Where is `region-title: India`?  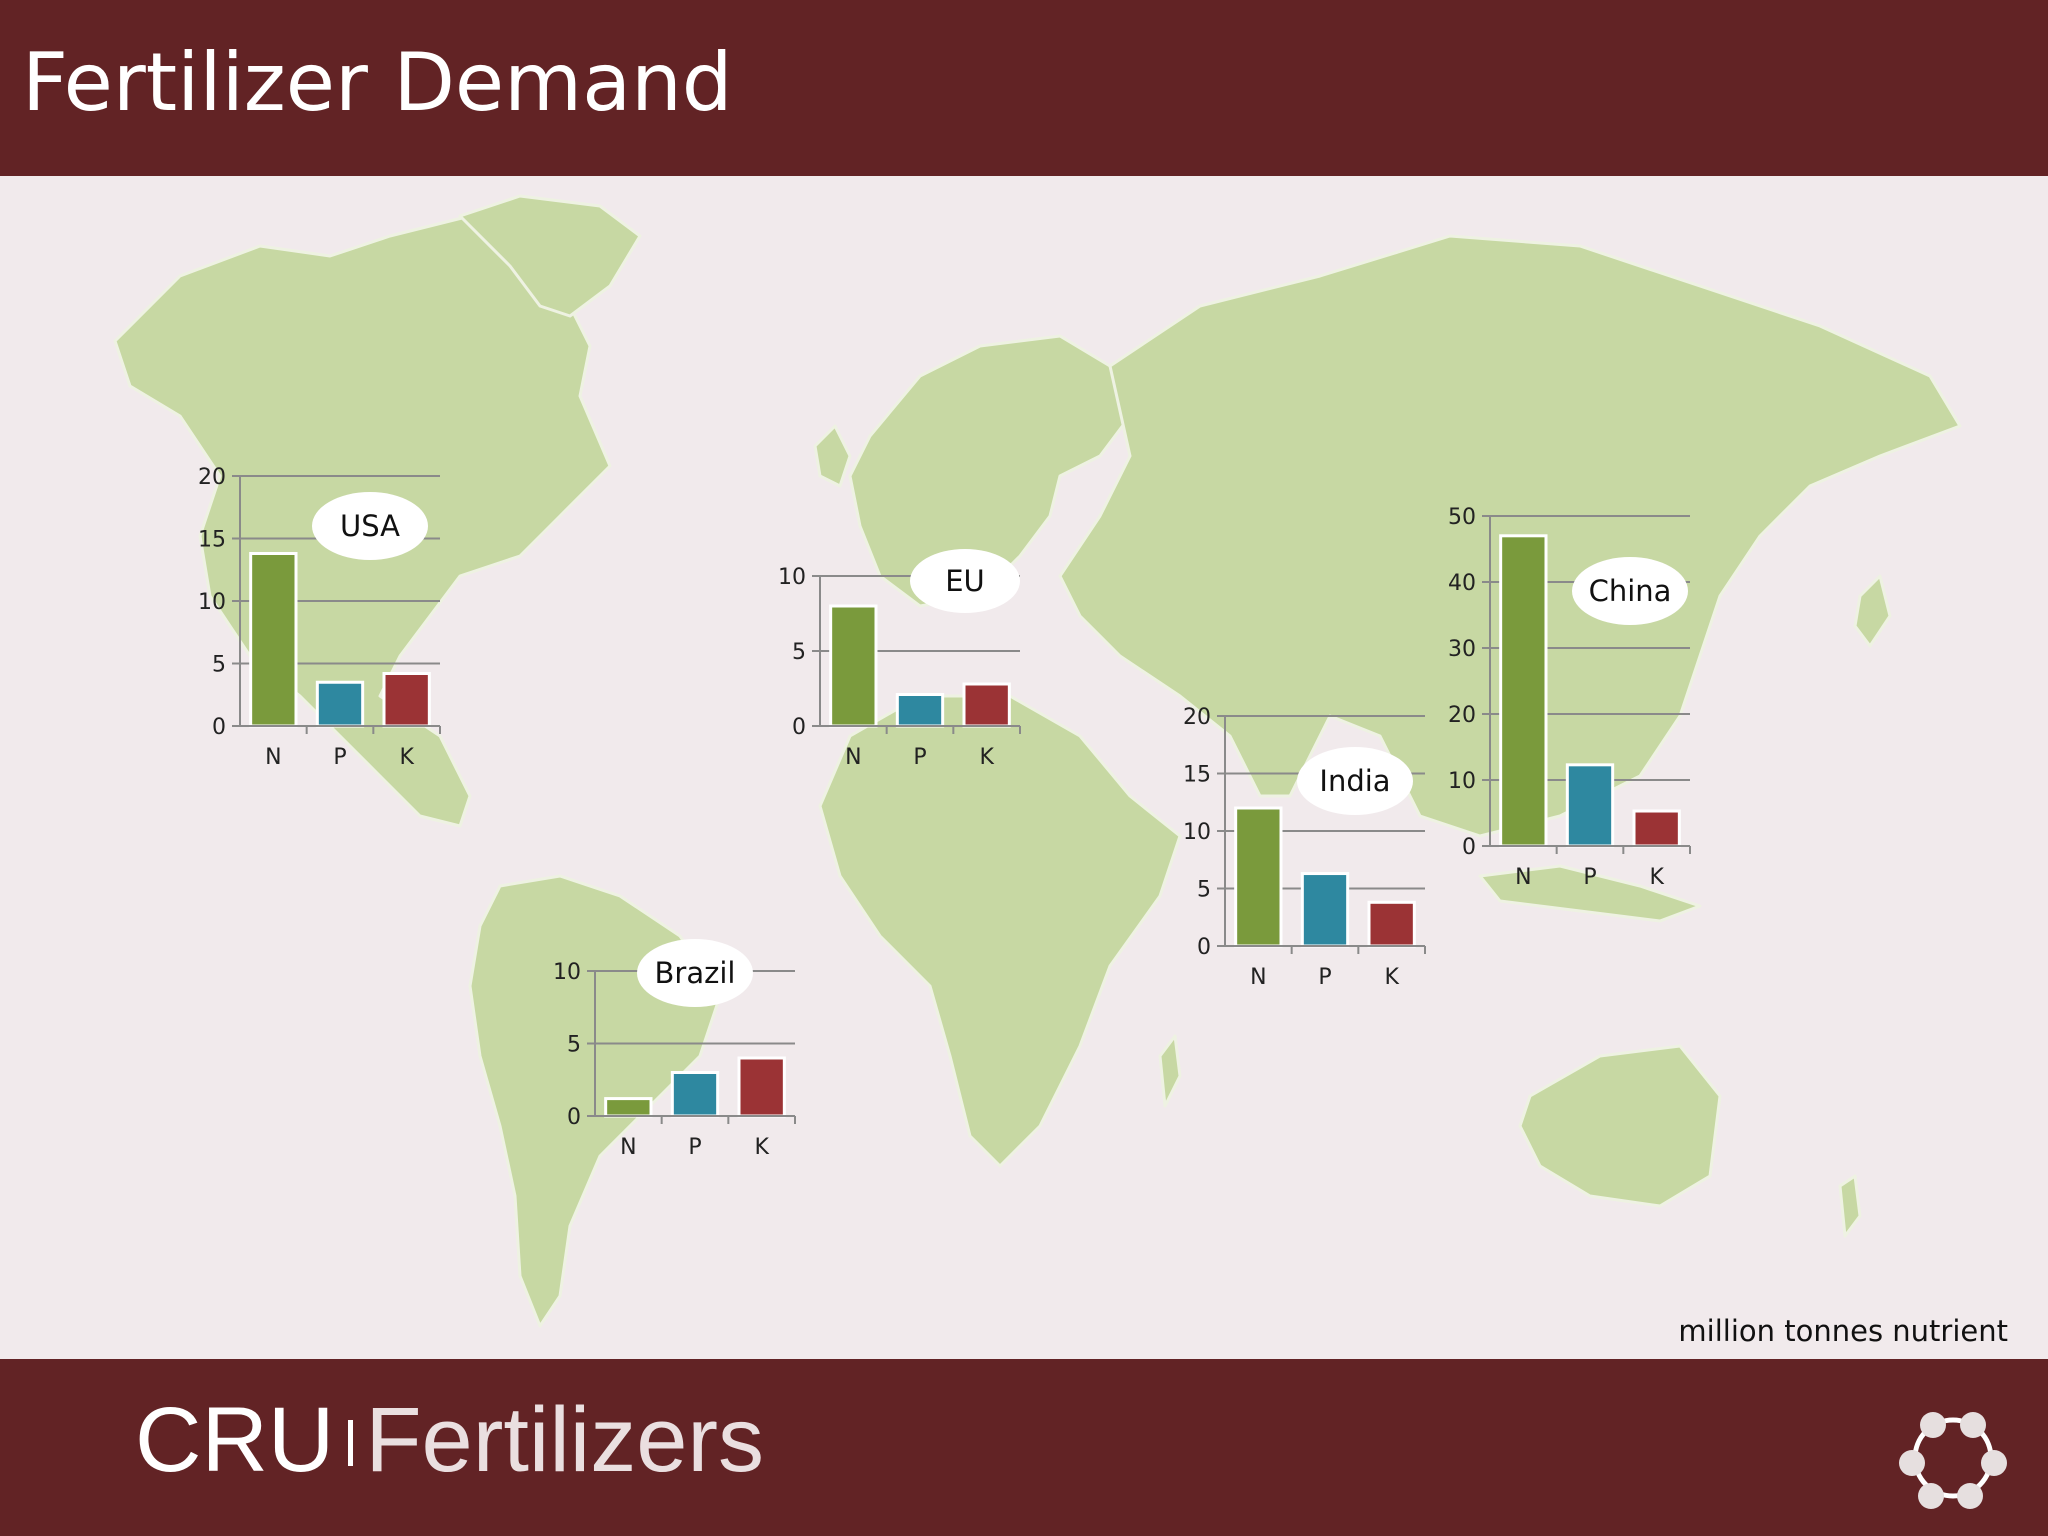 region-title: India is located at coordinates (1354, 781).